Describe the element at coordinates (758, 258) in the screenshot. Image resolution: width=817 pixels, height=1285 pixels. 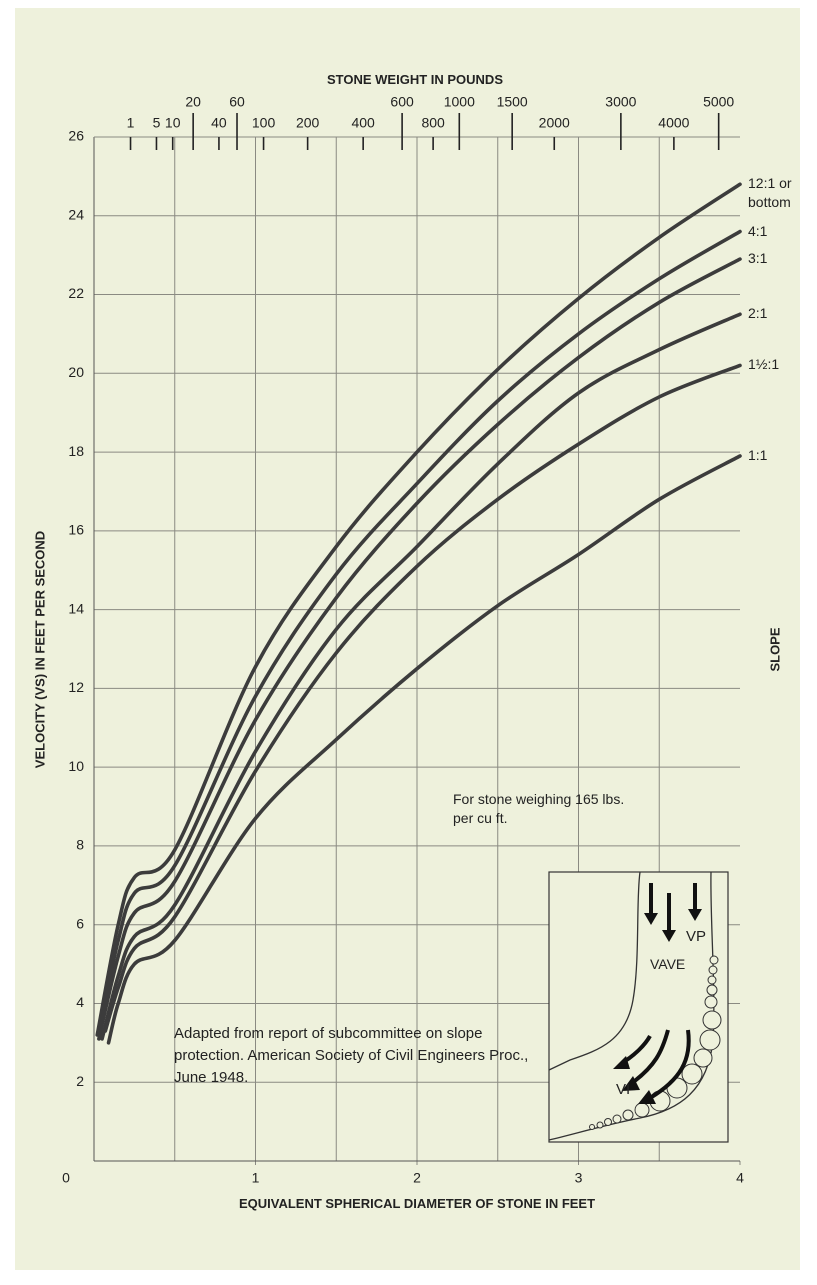
I see `legend-label: 3:1` at that location.